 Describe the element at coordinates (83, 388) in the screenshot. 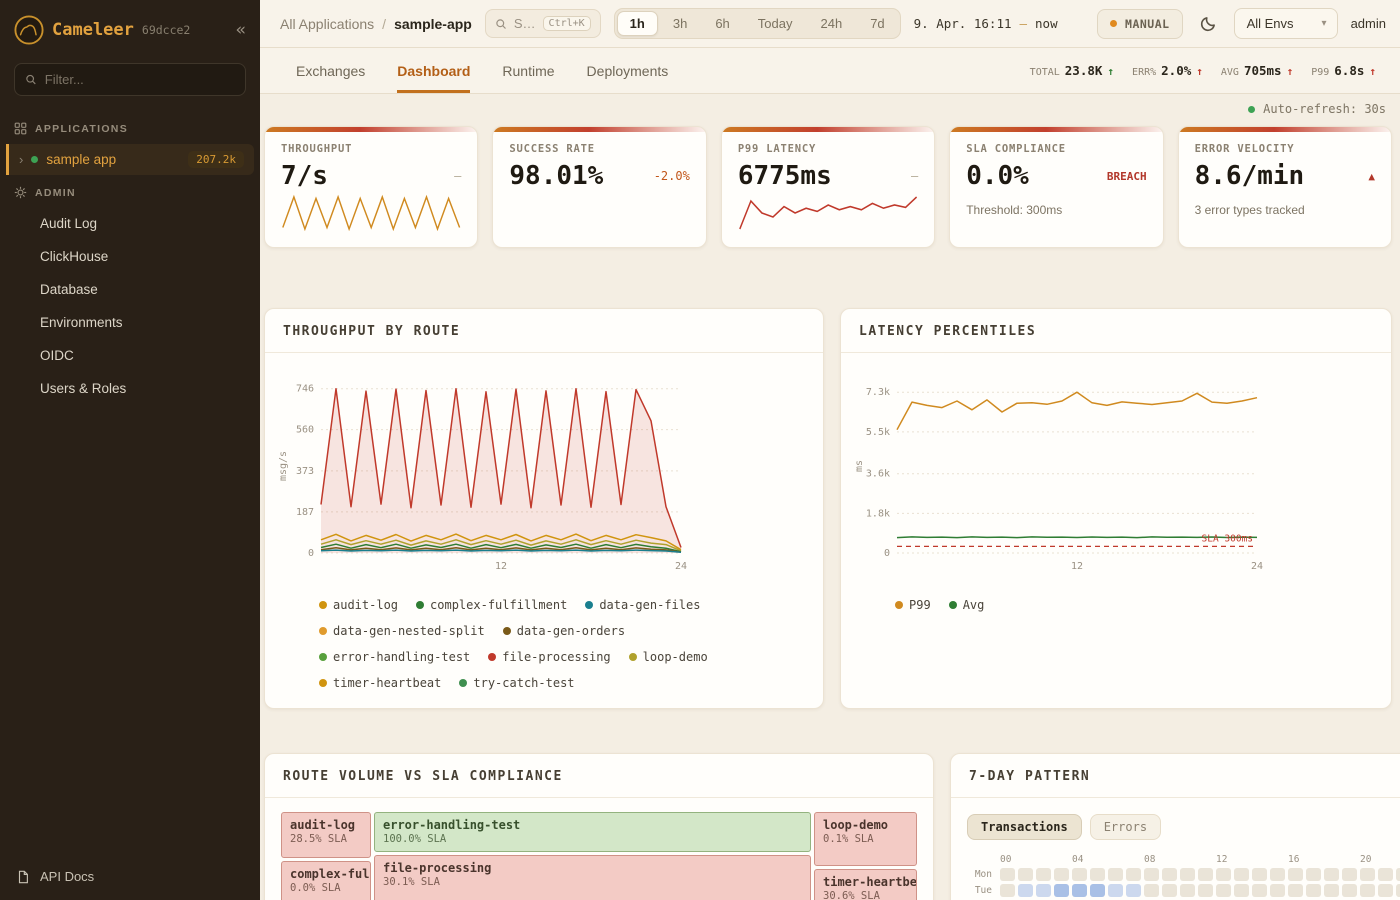

I see `sidebar-item-users-roles: Users & Roles` at that location.